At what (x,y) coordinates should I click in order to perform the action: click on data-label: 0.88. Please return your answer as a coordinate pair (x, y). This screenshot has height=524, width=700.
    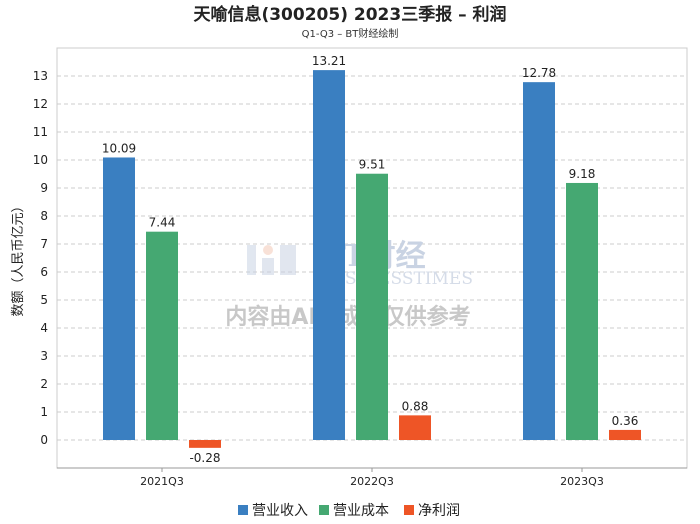
    Looking at the image, I should click on (415, 406).